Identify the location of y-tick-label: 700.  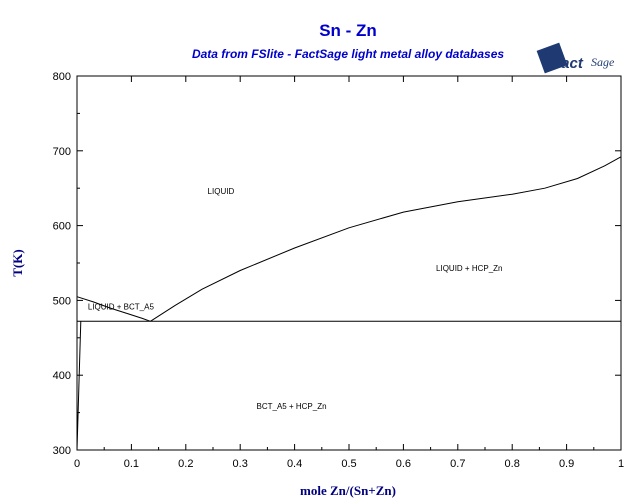
(62, 152).